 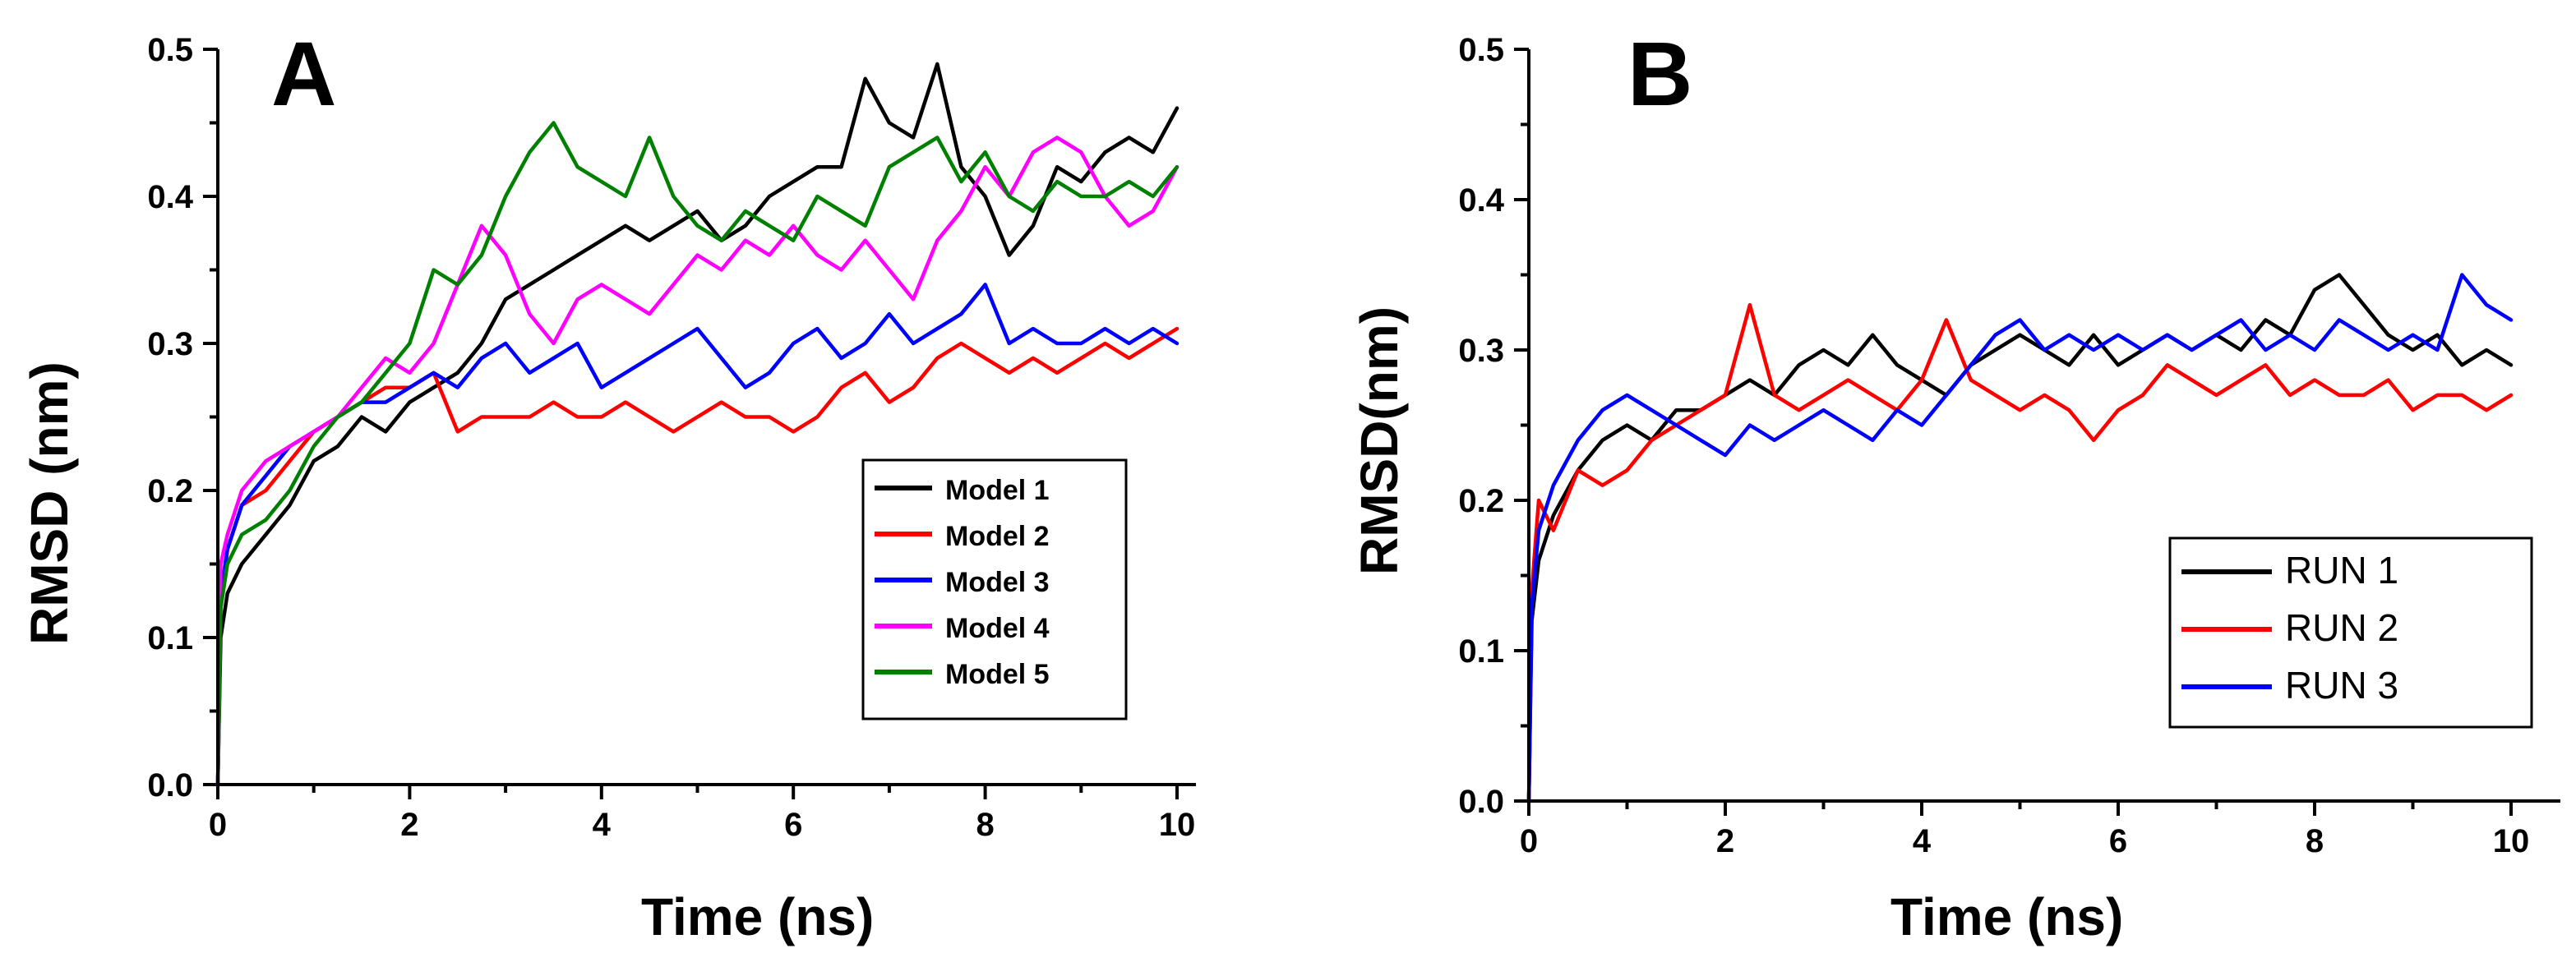 What do you see at coordinates (170, 638) in the screenshot?
I see `panel-a-y-tick-label: 0.1` at bounding box center [170, 638].